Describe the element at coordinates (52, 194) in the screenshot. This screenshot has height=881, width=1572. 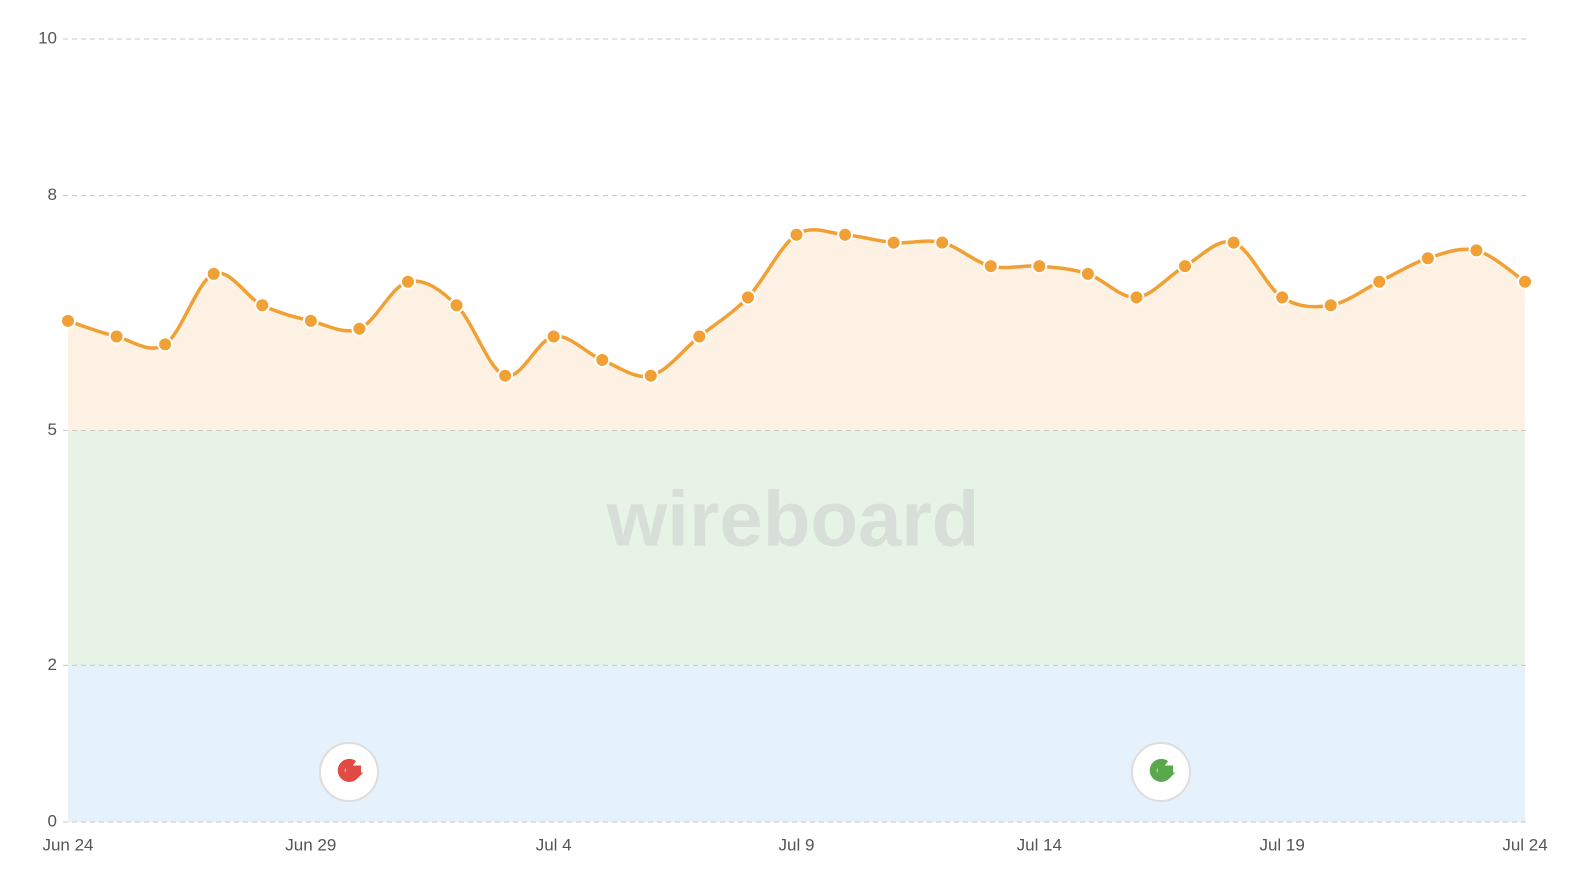
I see `y-tick-label: 8` at that location.